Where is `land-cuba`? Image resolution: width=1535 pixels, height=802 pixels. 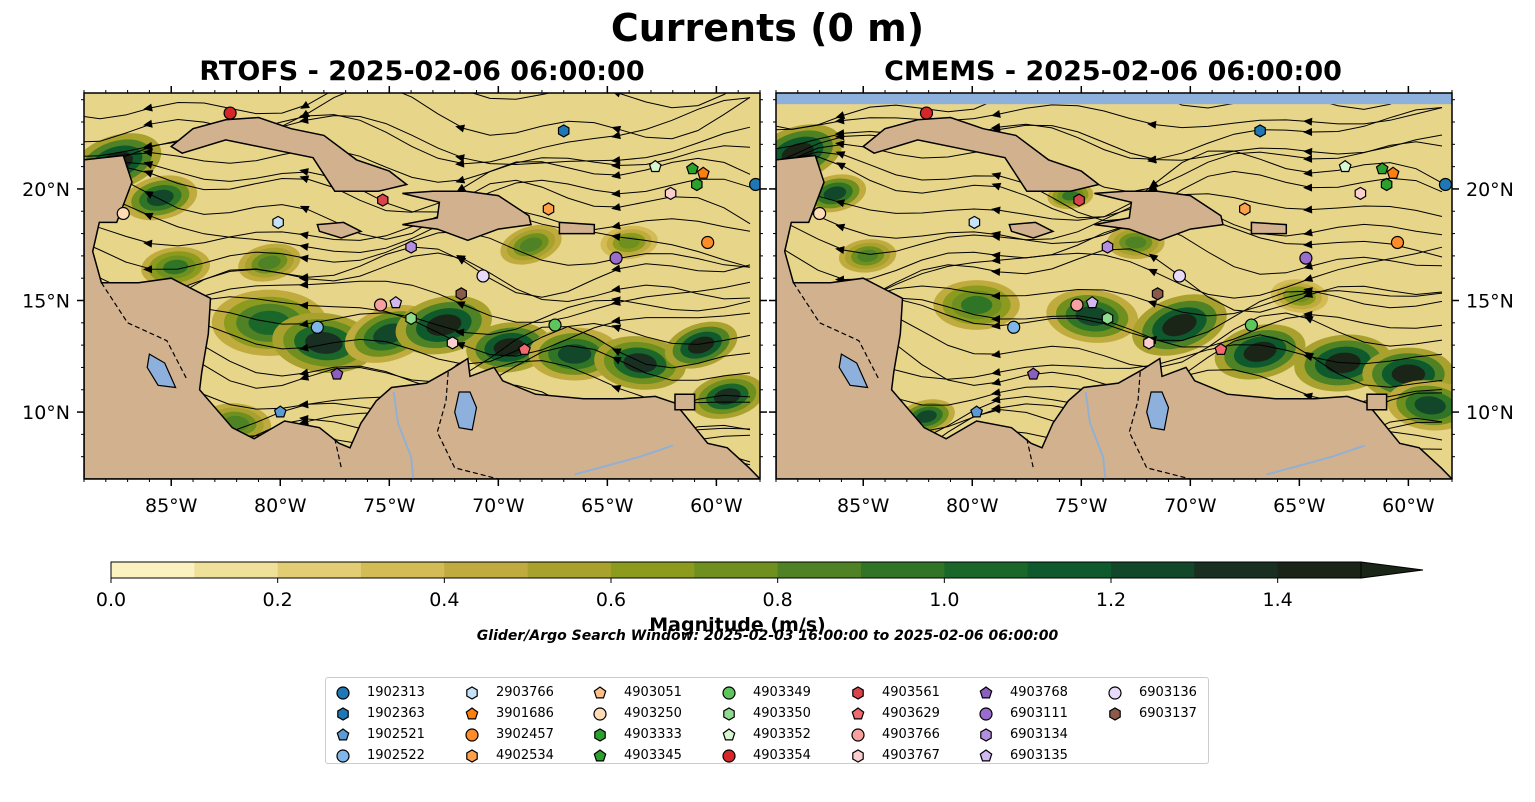 land-cuba is located at coordinates (981, 154).